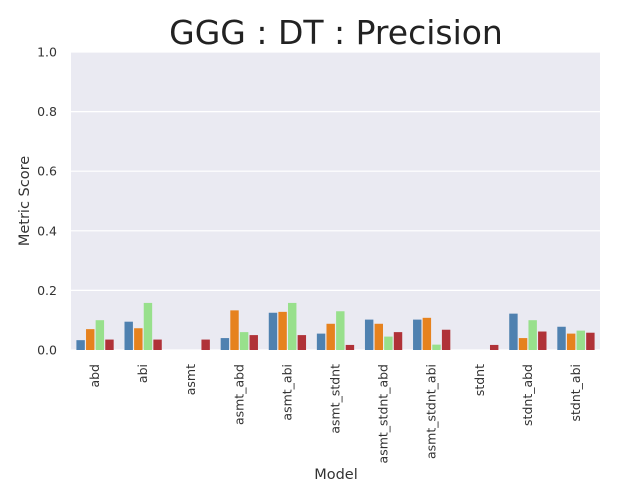 Image resolution: width=625 pixels, height=500 pixels. I want to click on x-tick-label: stdnt_abi, so click(575, 393).